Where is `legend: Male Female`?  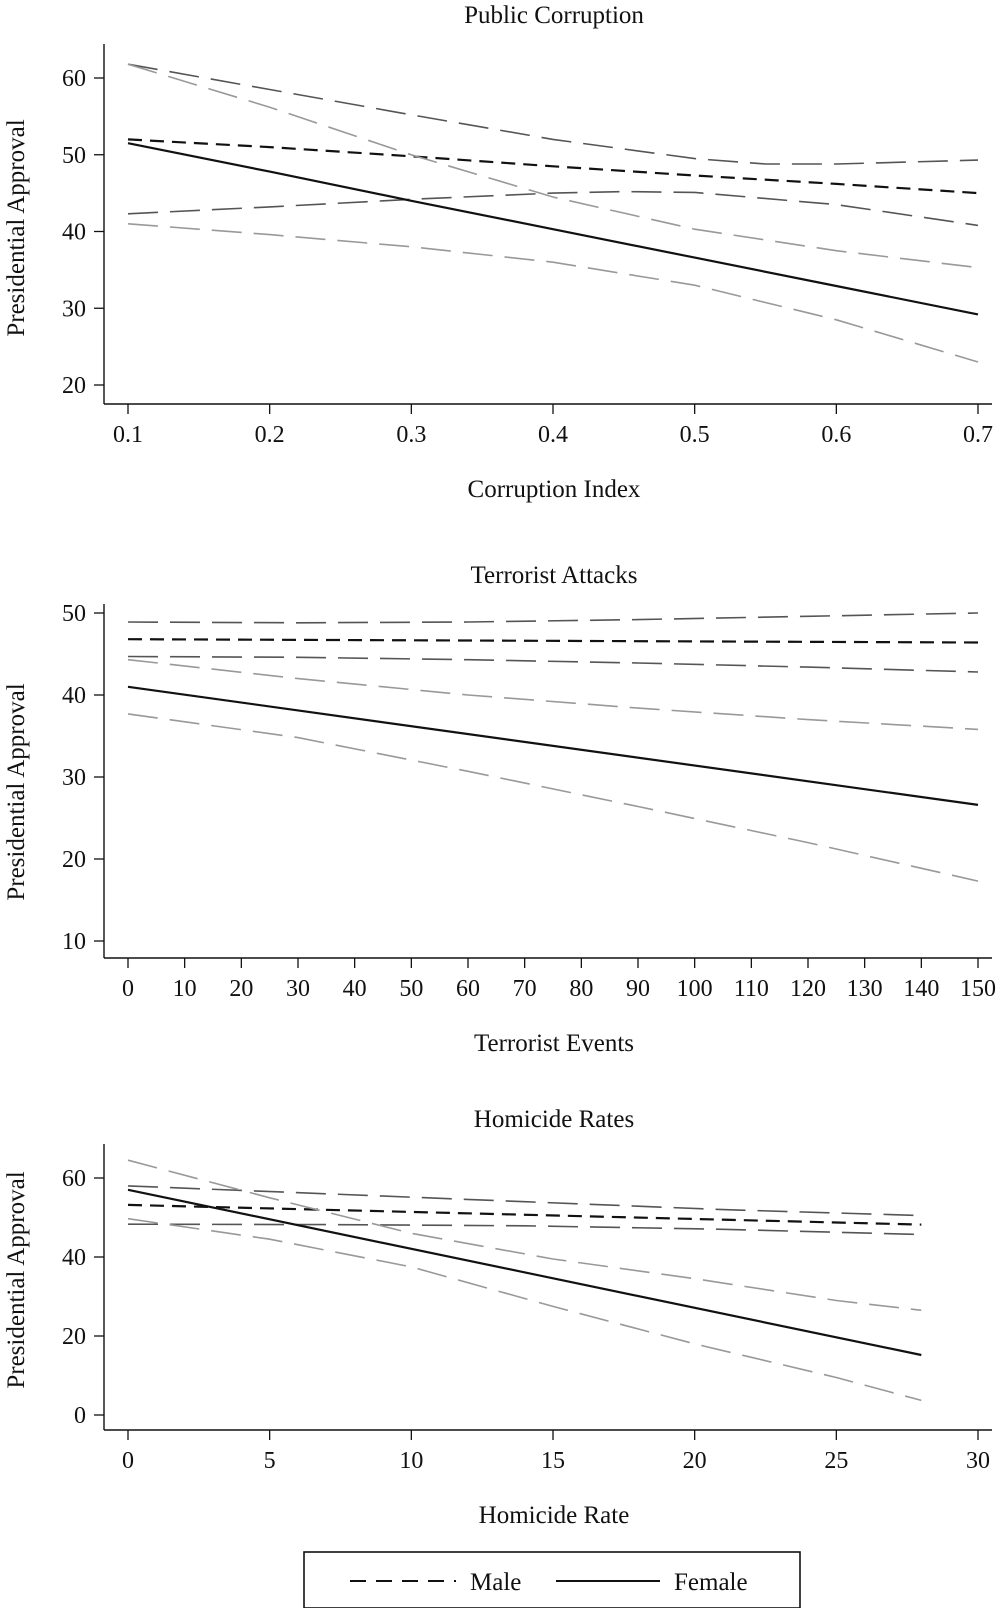
legend: Male Female is located at coordinates (552, 1579).